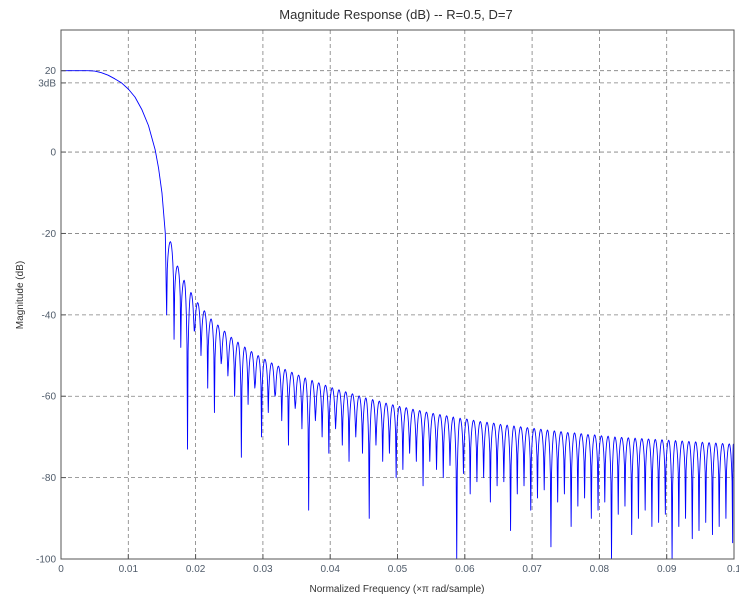  I want to click on x-tick-label: 0.09, so click(667, 569).